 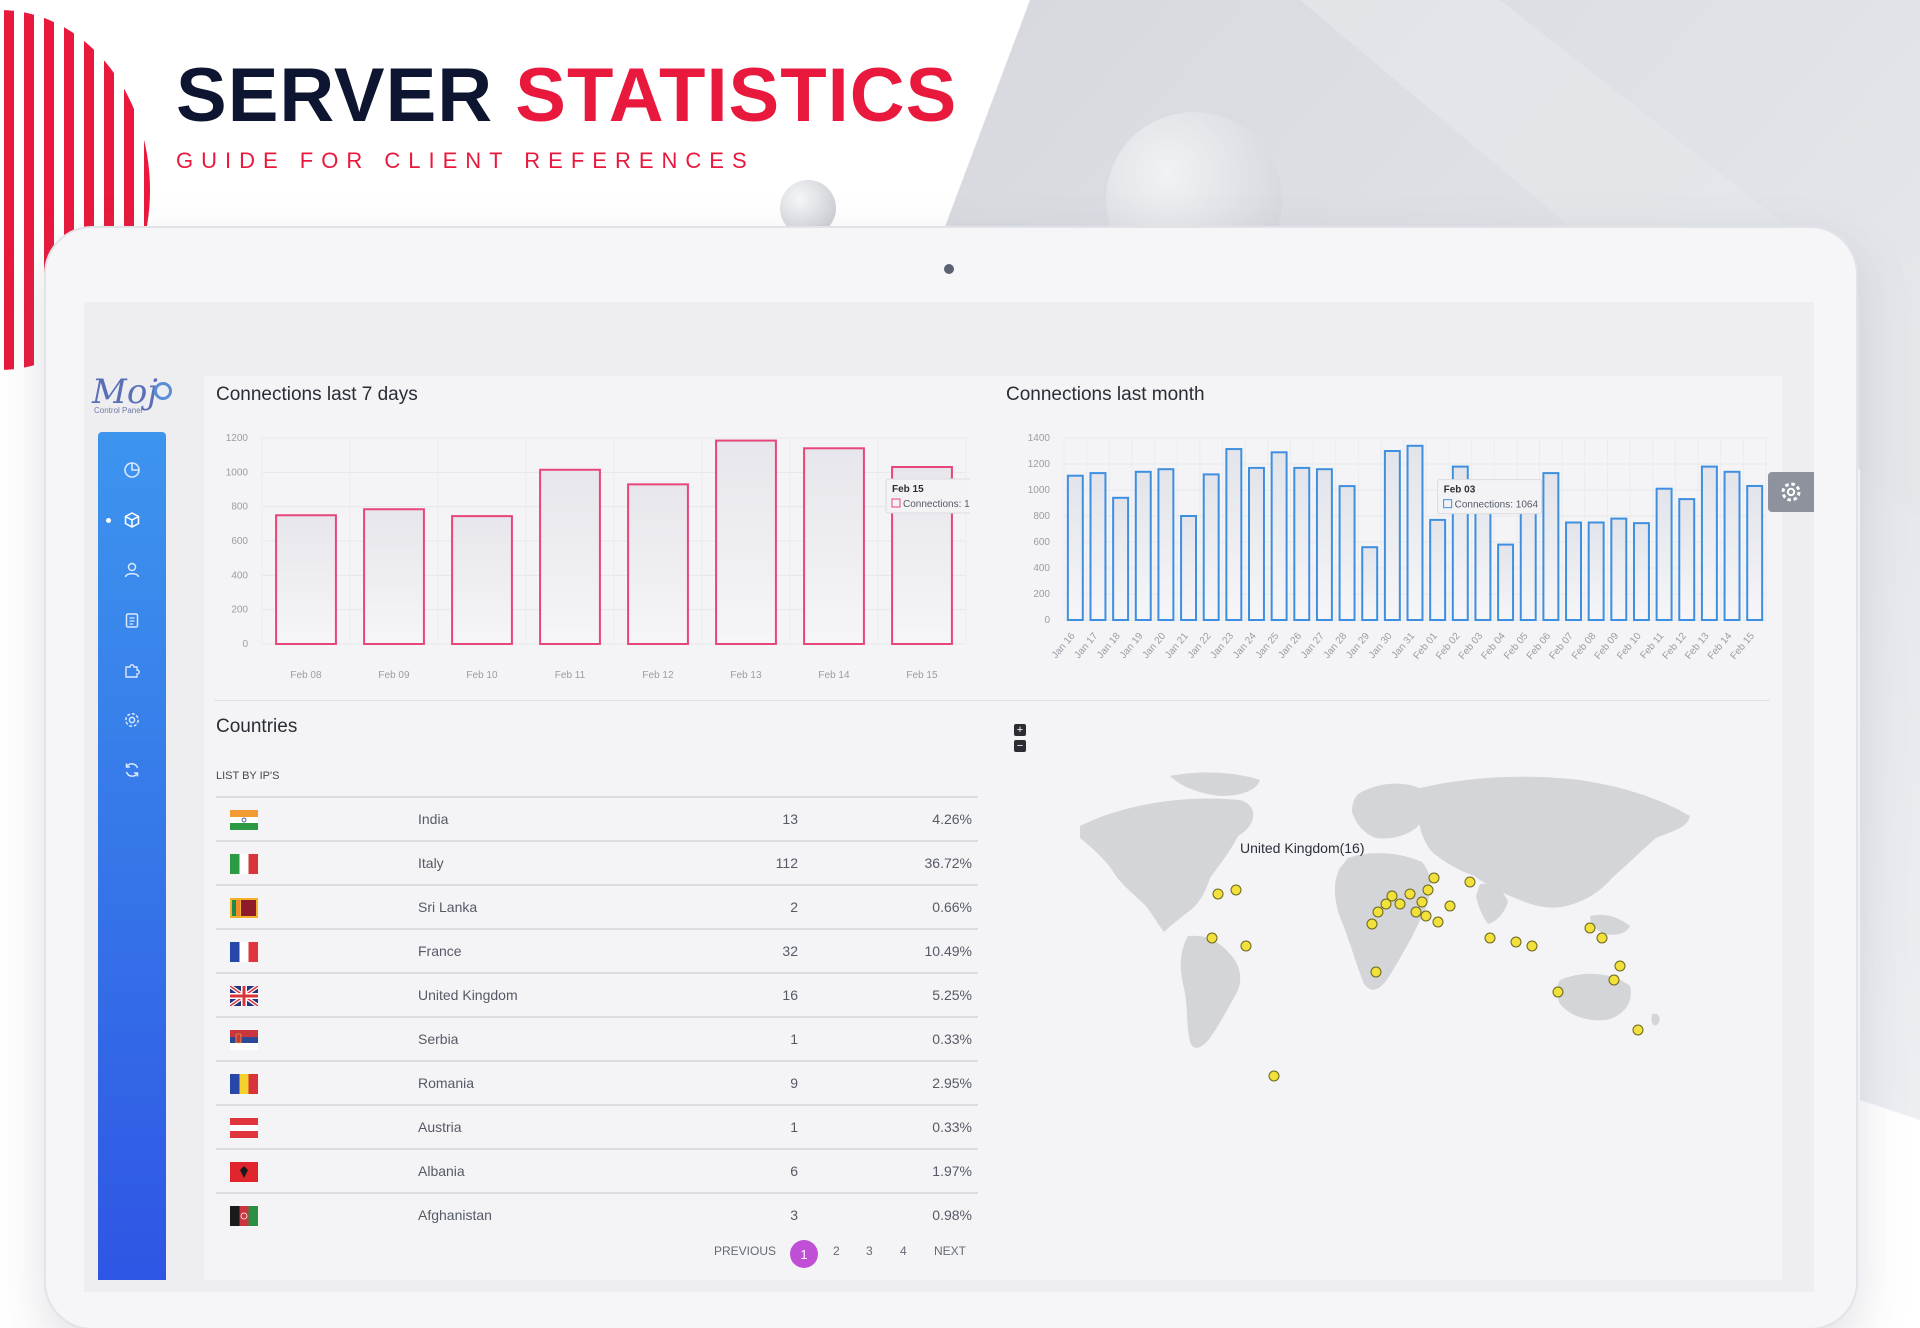 I want to click on pagination-previous: PREVIOUS, so click(x=745, y=1251).